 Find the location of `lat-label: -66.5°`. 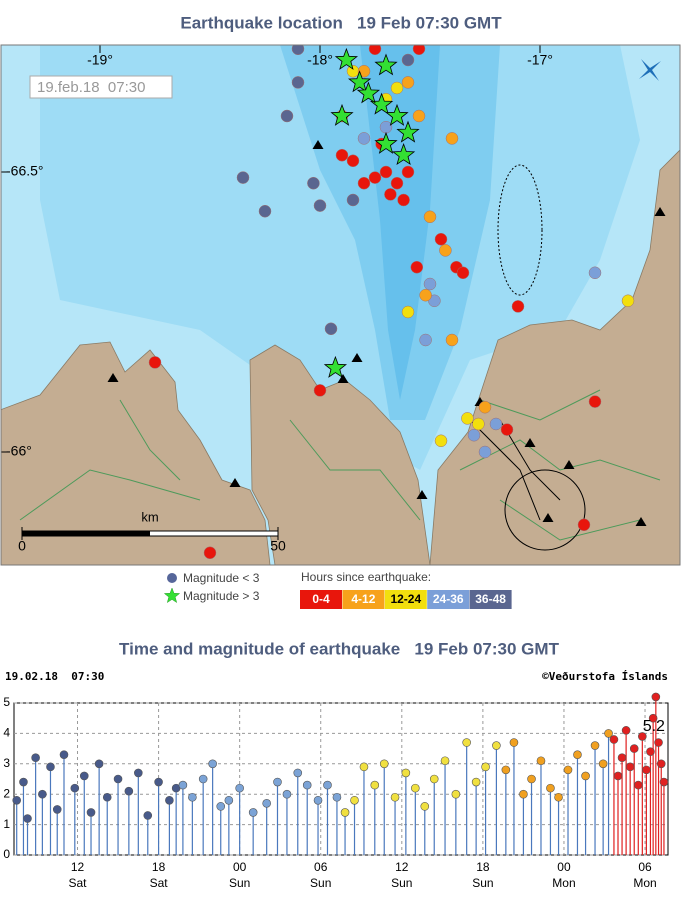

lat-label: -66.5° is located at coordinates (25, 171).